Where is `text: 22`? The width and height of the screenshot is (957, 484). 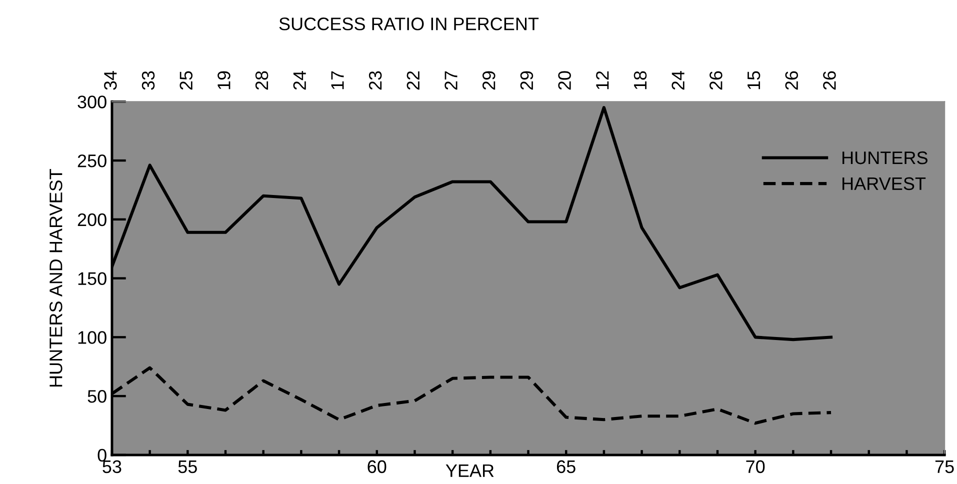 text: 22 is located at coordinates (413, 80).